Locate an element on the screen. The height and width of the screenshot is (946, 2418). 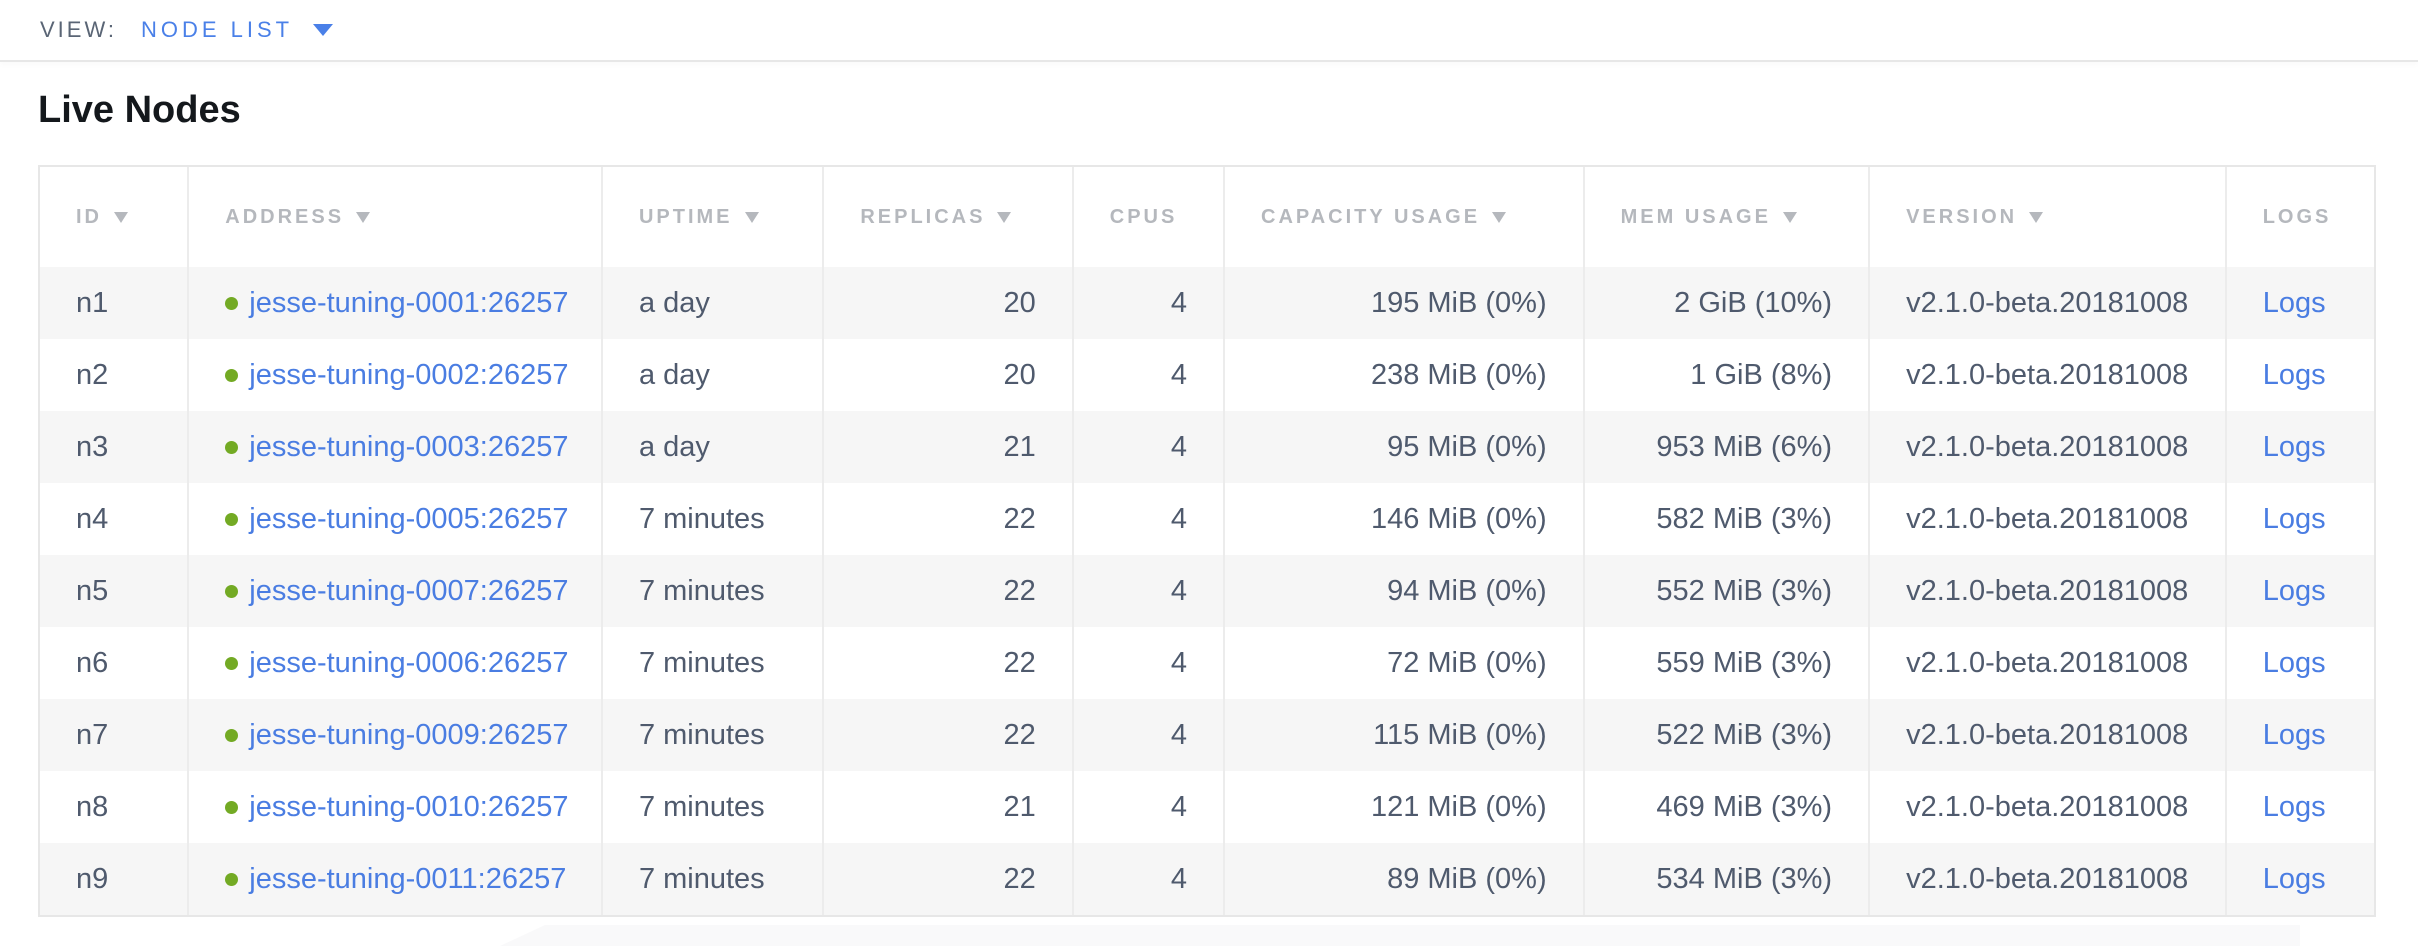
column-label-version: VERSION is located at coordinates (1962, 216).